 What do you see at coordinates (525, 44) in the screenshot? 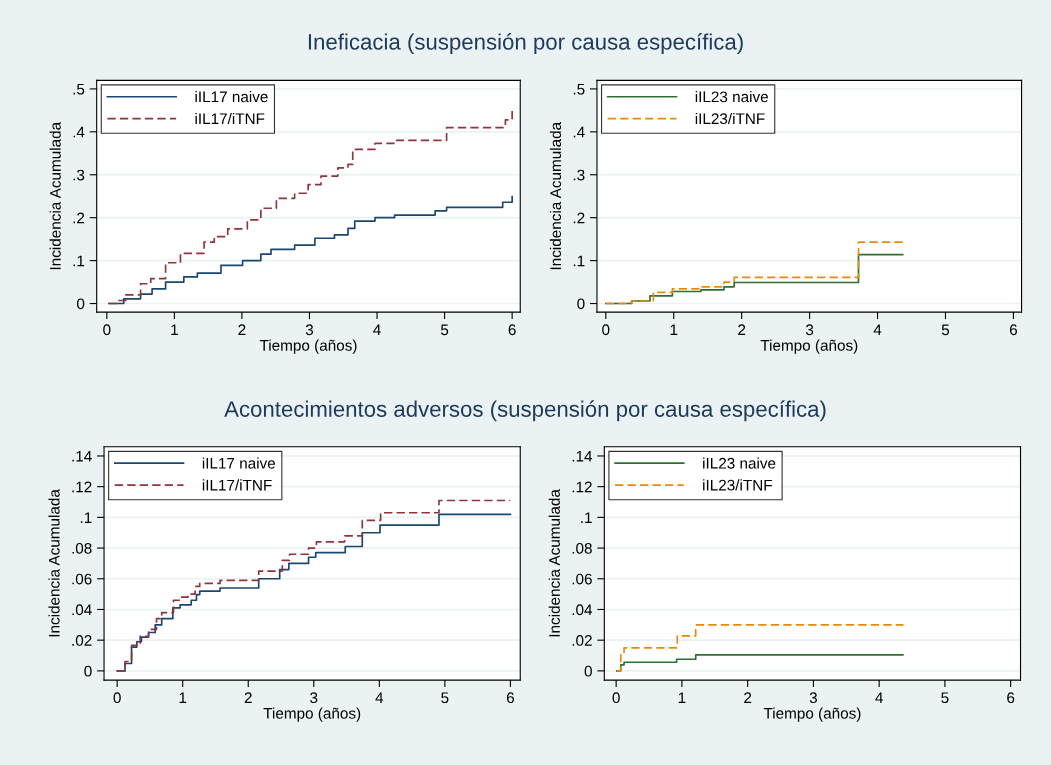
I see `chart-title: Ineficacia (suspensión por causa específica)` at bounding box center [525, 44].